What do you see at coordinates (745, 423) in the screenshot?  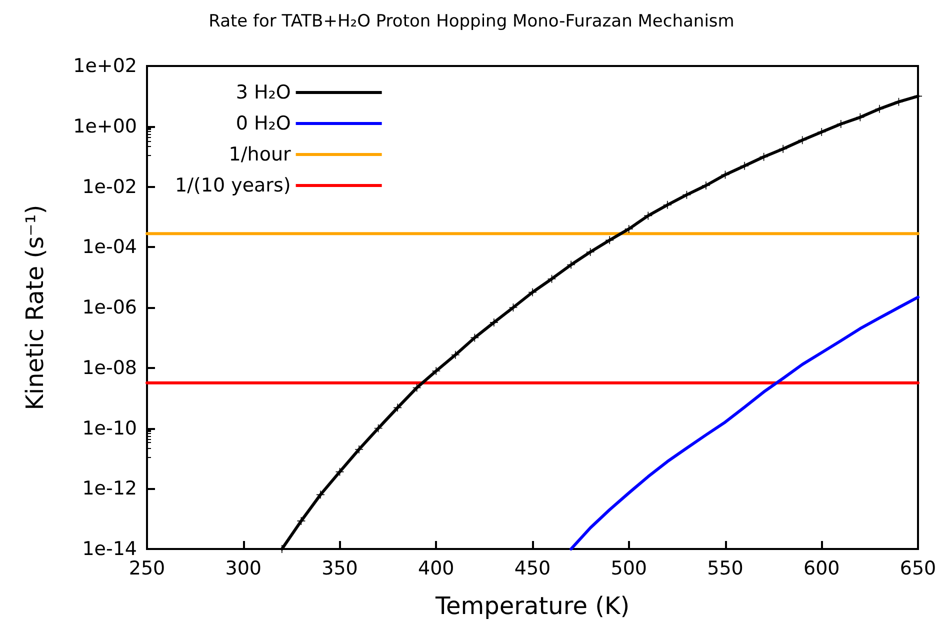 I see `line-series` at bounding box center [745, 423].